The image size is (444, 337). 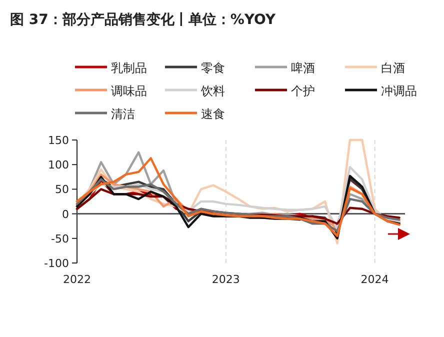 I want to click on y-tick-label: -50, so click(x=60, y=239).